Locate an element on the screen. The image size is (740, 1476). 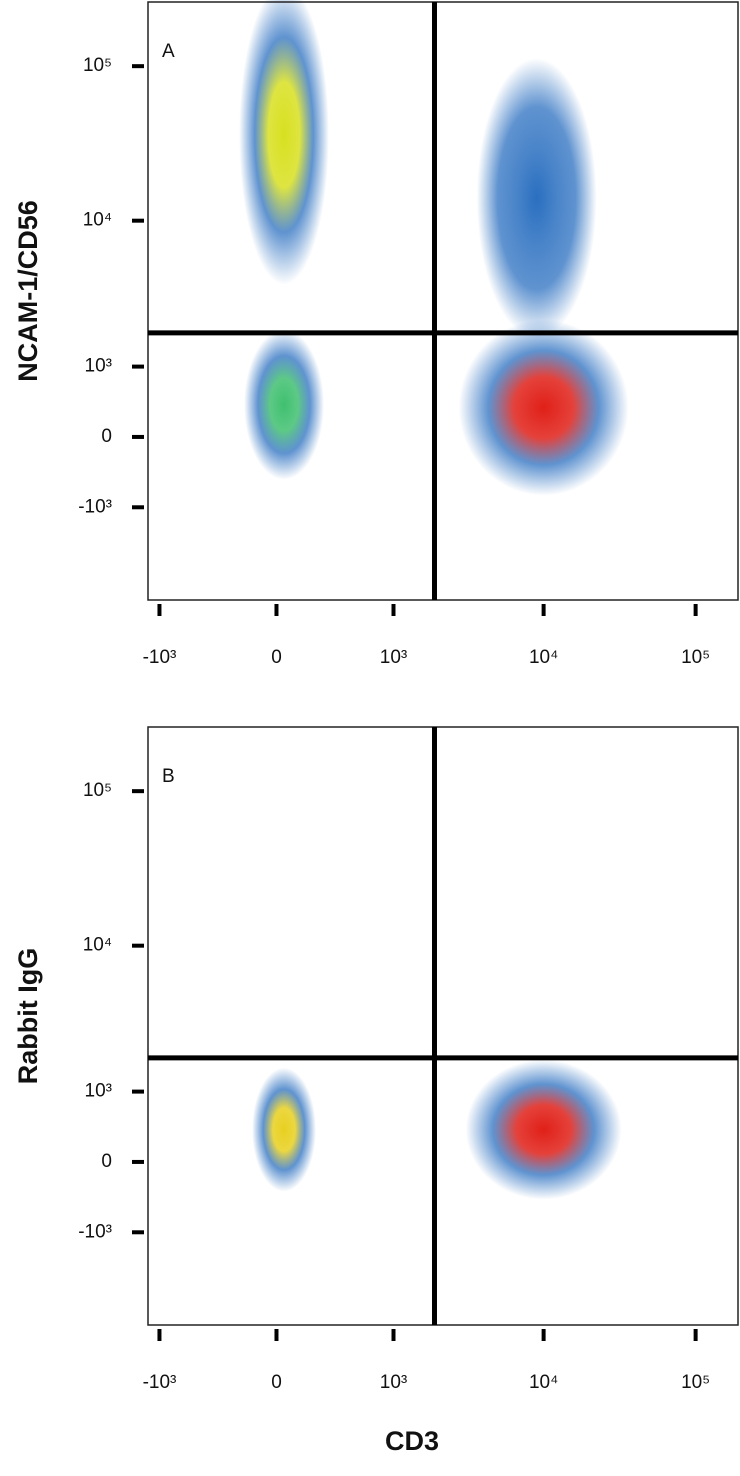
y-axis-title: NCAM-1/CD56 is located at coordinates (28, 291).